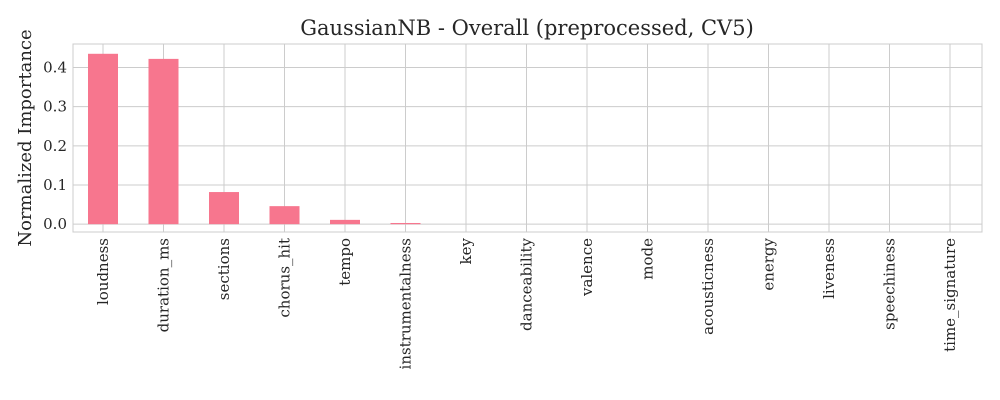 This screenshot has height=400, width=1000. What do you see at coordinates (55, 68) in the screenshot?
I see `y-tick-label: 0.4` at bounding box center [55, 68].